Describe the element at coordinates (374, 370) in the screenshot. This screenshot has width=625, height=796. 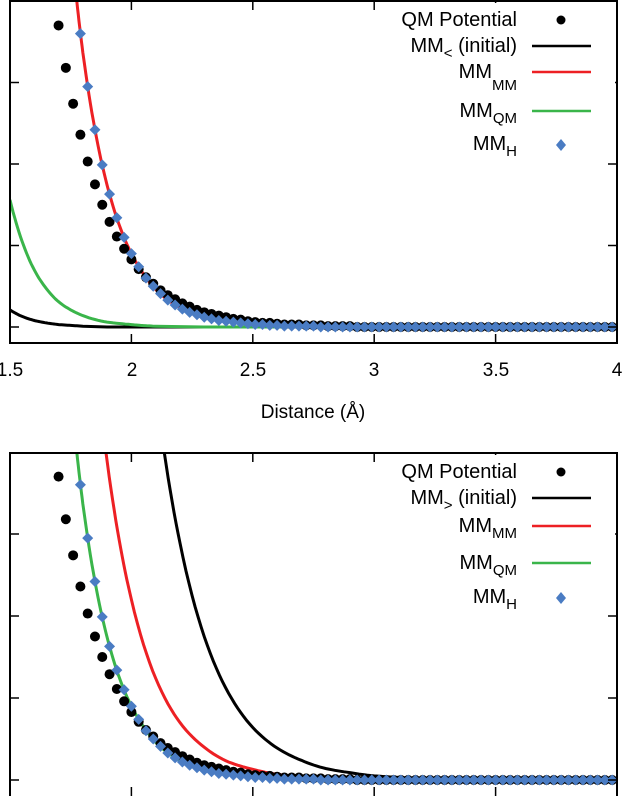
I see `x-tick-label: 3` at that location.